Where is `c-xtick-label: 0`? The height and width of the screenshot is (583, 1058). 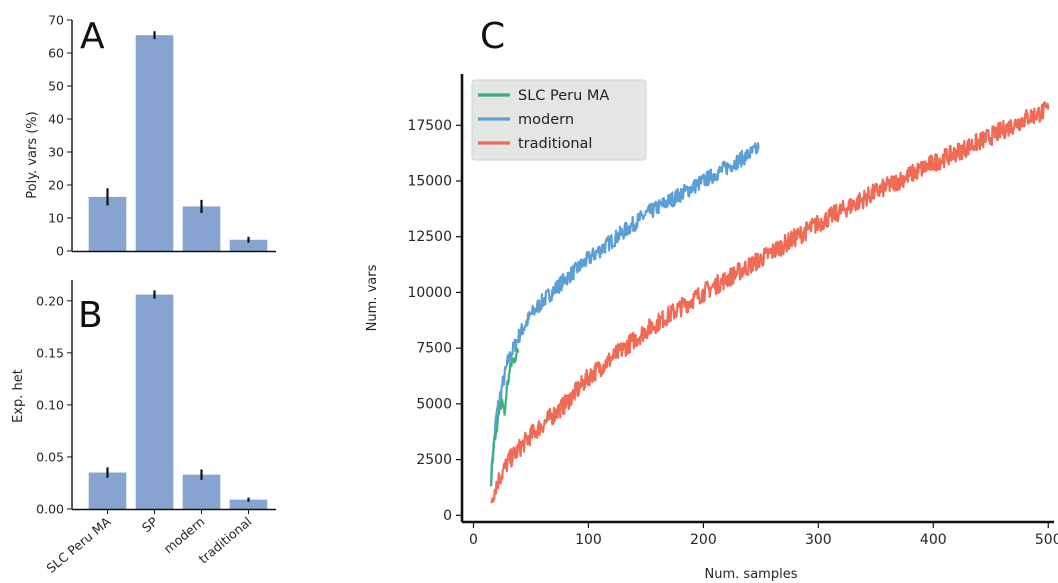
c-xtick-label: 0 is located at coordinates (473, 540).